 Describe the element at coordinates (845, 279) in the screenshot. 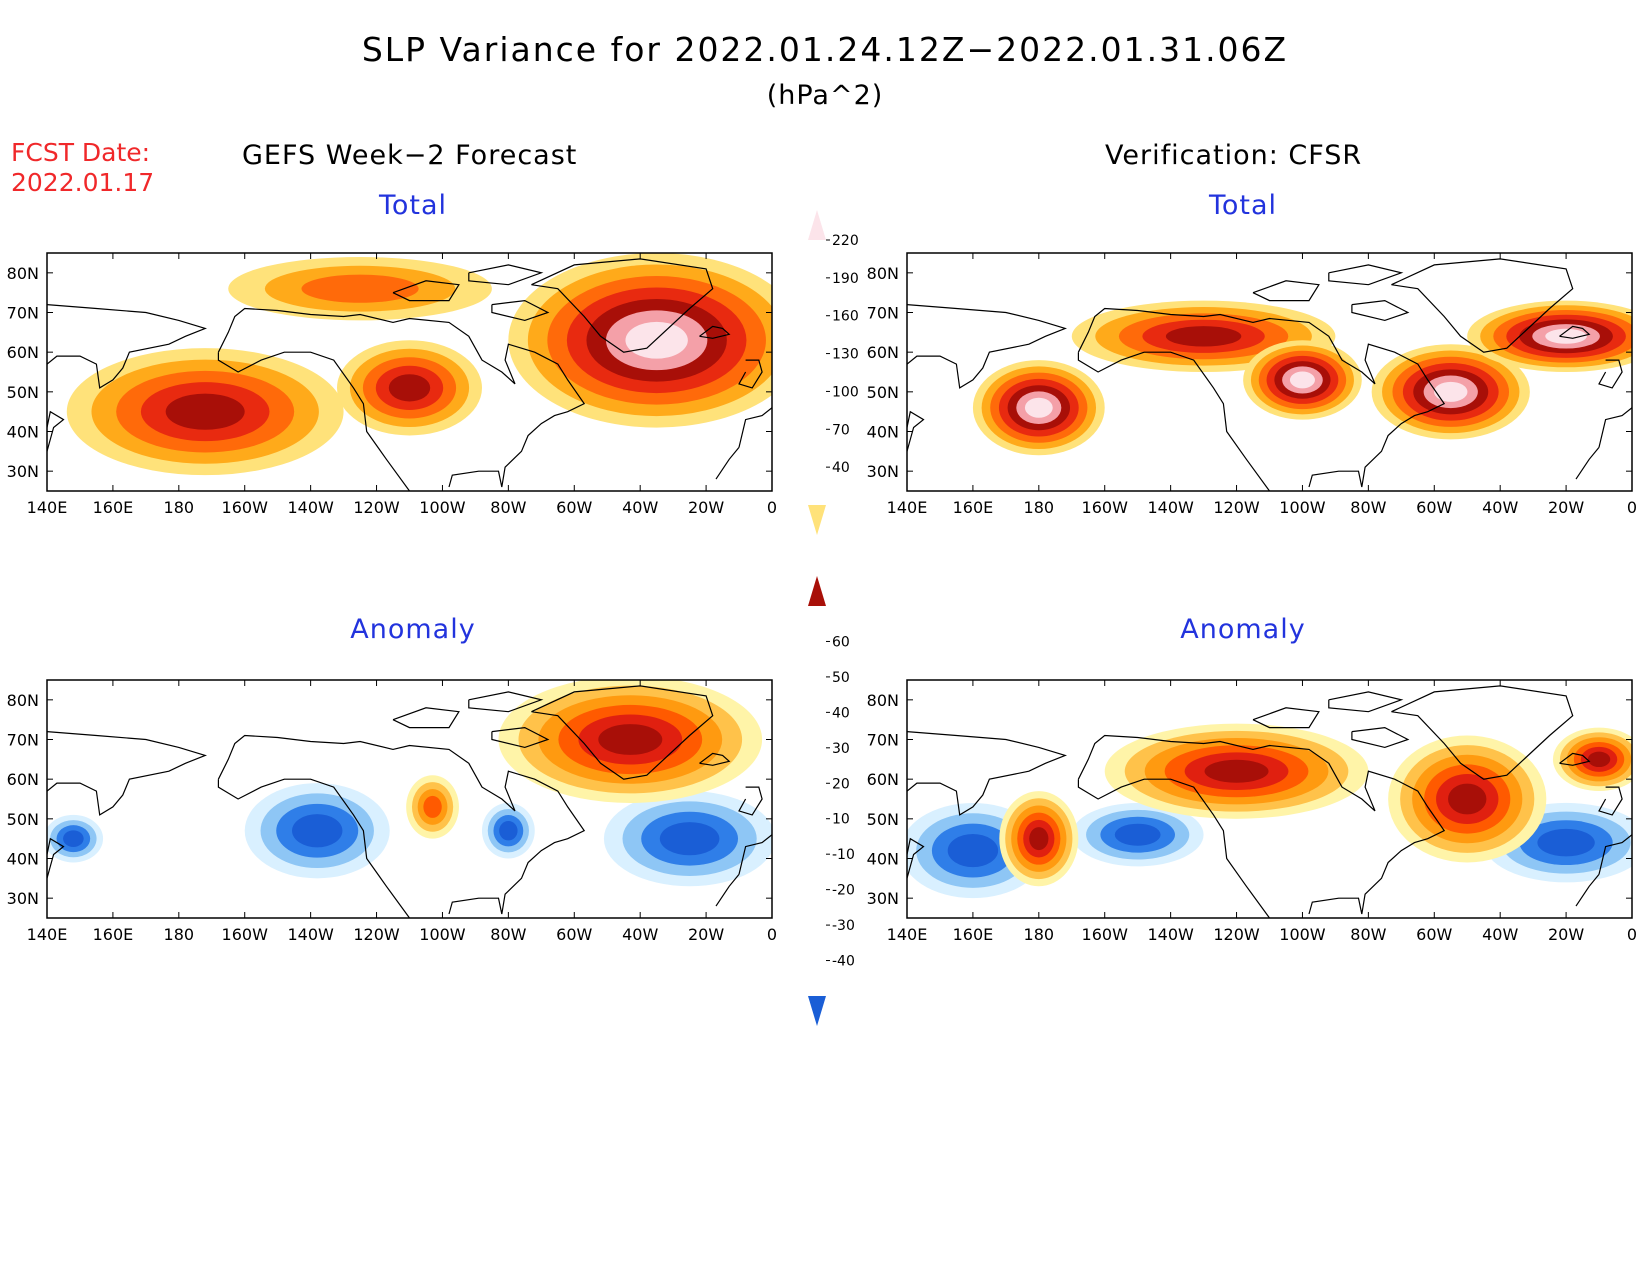

I see `colorbar-level-label: 190` at that location.